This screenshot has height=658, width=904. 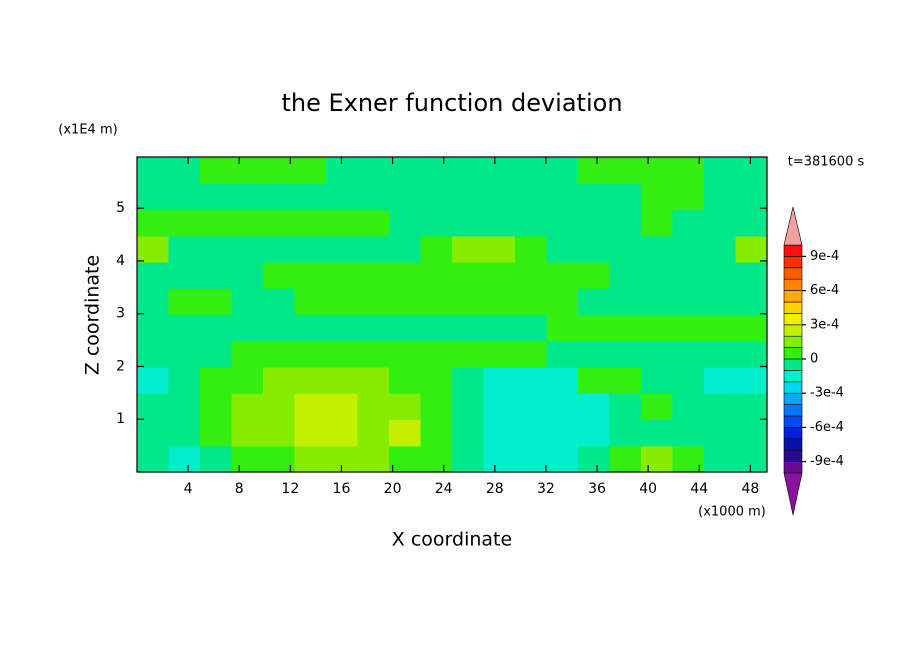 What do you see at coordinates (393, 489) in the screenshot?
I see `x-tick-label: 20` at bounding box center [393, 489].